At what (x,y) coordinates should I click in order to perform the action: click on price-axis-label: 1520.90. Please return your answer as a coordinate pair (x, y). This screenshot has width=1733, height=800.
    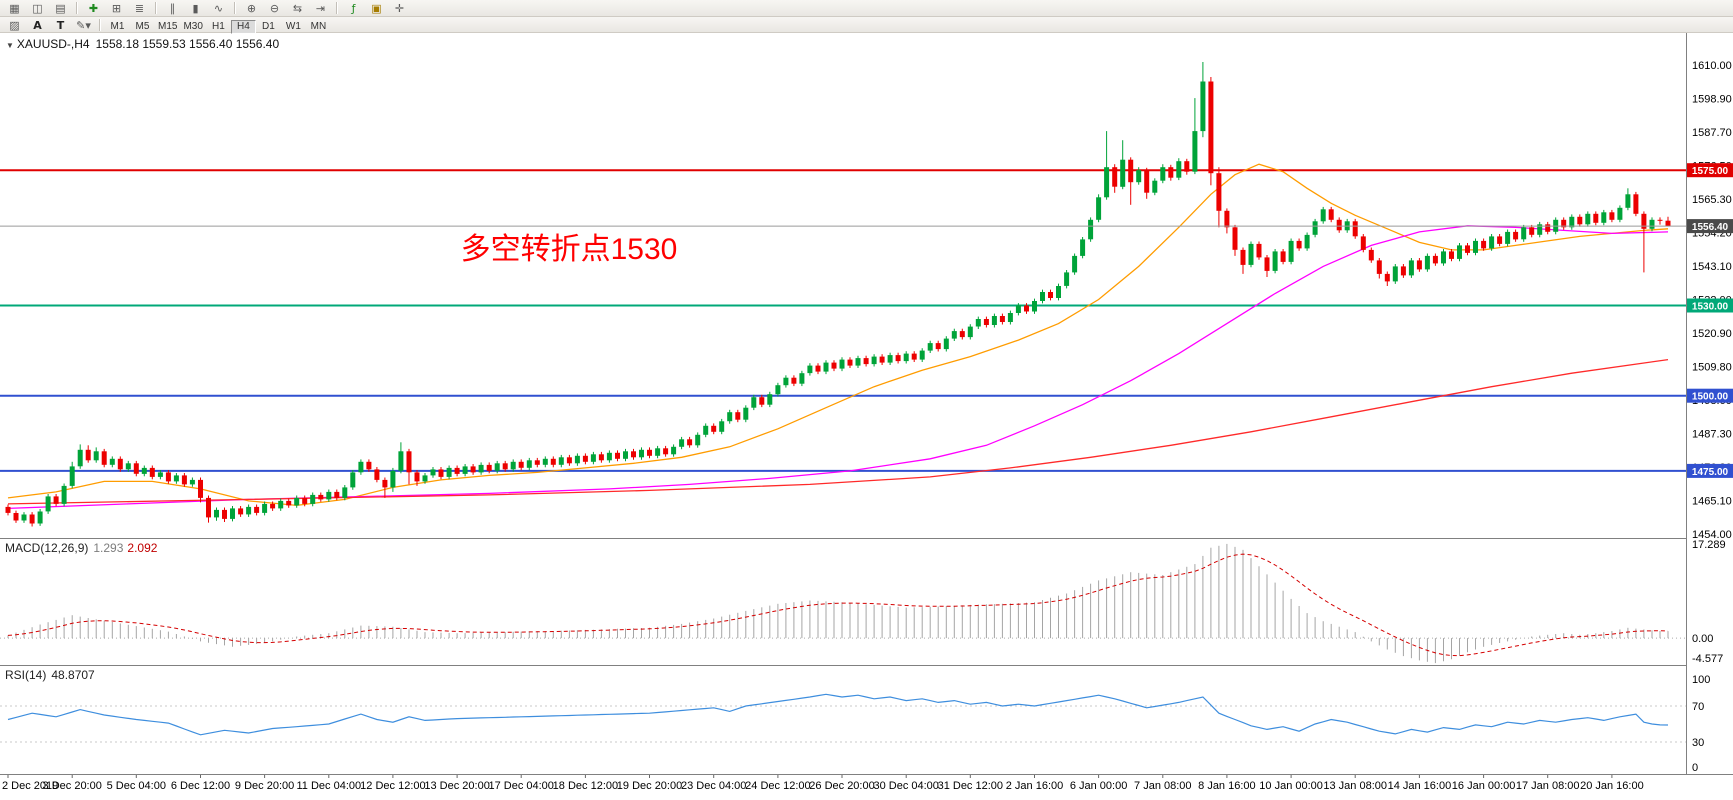
    Looking at the image, I should click on (1712, 334).